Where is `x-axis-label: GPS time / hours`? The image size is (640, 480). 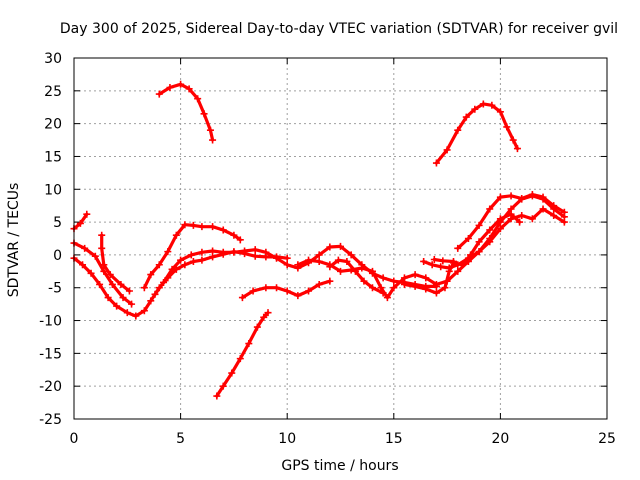 x-axis-label: GPS time / hours is located at coordinates (339, 466).